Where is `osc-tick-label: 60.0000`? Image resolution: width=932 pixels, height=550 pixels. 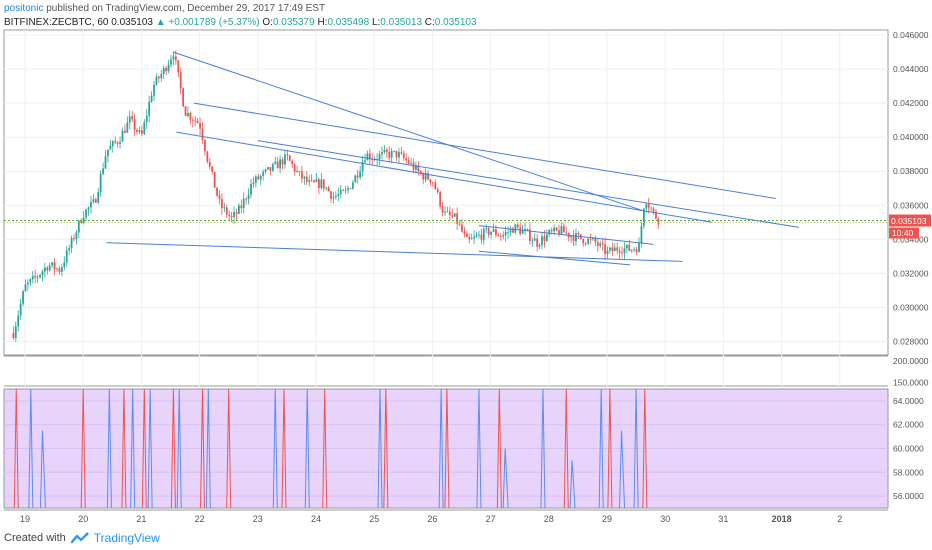 osc-tick-label: 60.0000 is located at coordinates (908, 449).